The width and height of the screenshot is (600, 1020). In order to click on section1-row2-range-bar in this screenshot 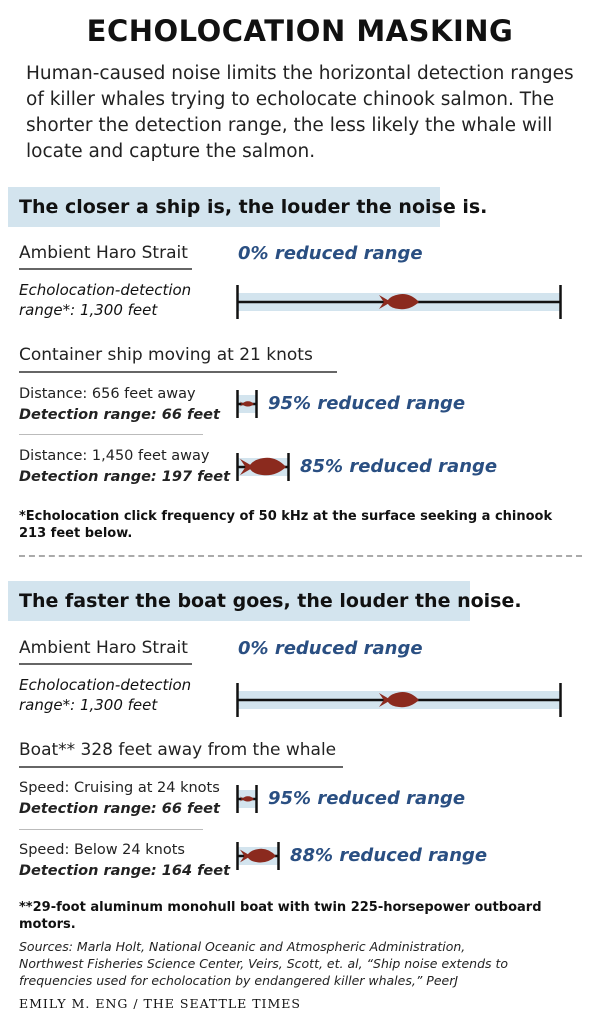, I will do `click(263, 467)`.